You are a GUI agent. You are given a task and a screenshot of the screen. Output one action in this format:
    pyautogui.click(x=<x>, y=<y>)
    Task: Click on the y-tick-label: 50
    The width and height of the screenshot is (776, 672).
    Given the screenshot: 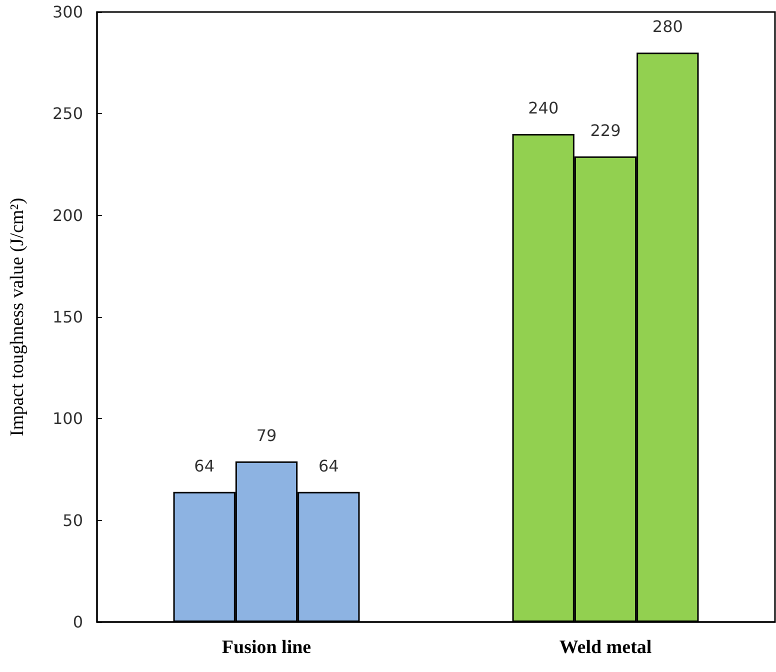 What is the action you would take?
    pyautogui.click(x=72, y=520)
    